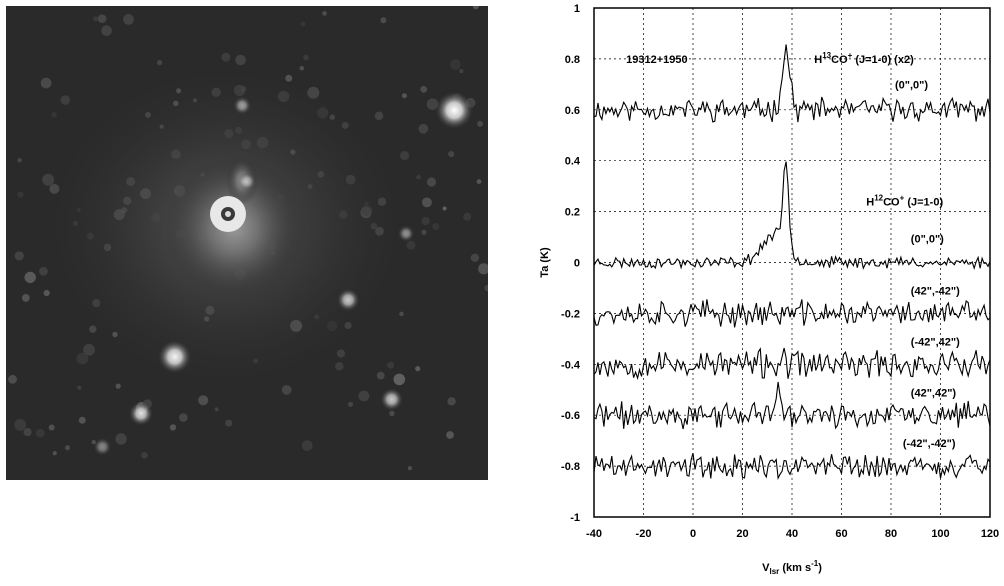 This screenshot has height=586, width=1004. Describe the element at coordinates (864, 58) in the screenshot. I see `h13co-transition-label: H13CO+ (J=1-0) (x2)` at that location.